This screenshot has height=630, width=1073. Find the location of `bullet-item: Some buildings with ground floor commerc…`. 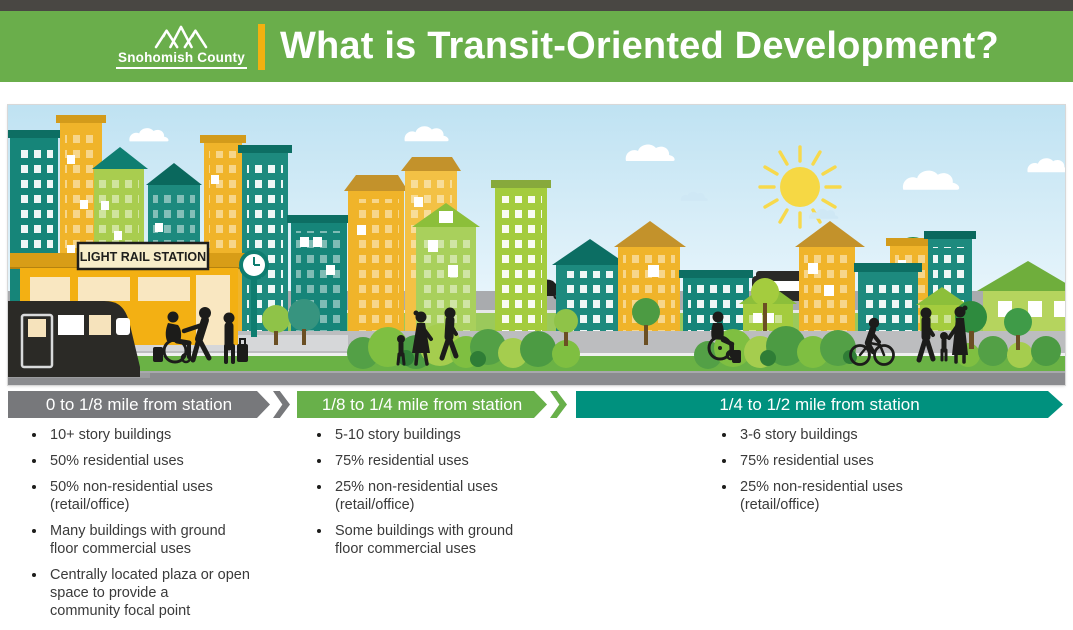

bullet-item: Some buildings with ground floor commerc… is located at coordinates (442, 541).